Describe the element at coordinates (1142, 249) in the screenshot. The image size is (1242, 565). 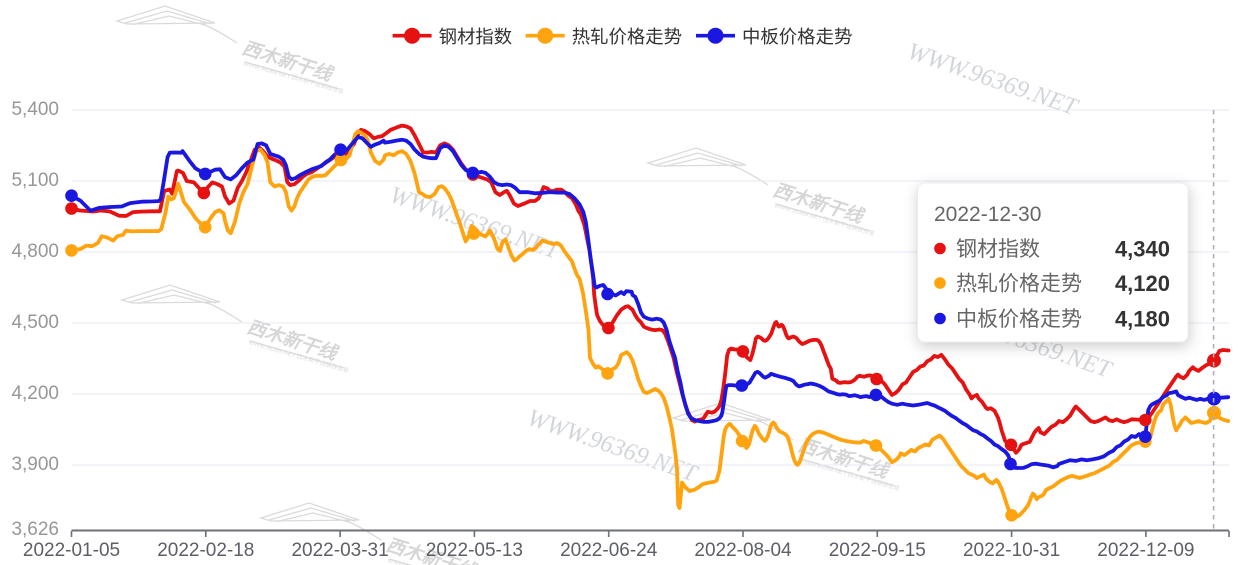
I see `svg-text: 4,340` at that location.